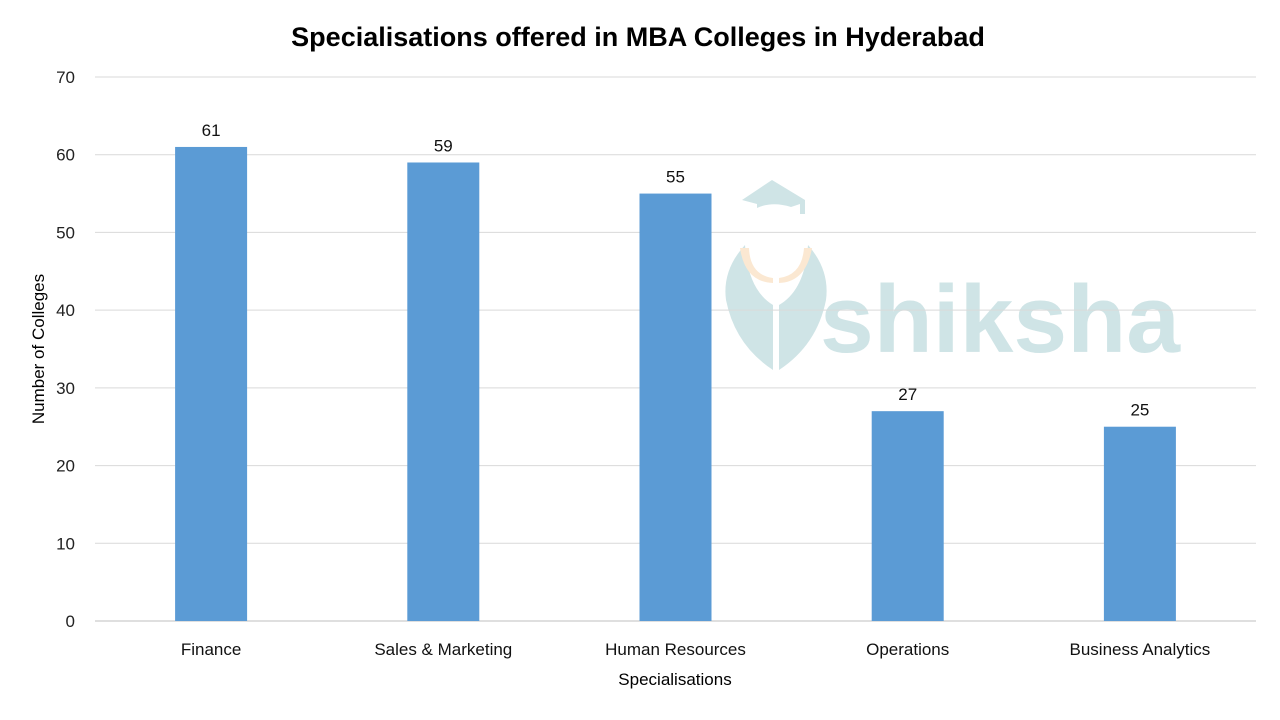 Image resolution: width=1280 pixels, height=720 pixels. I want to click on y-tick-label: 20, so click(65, 466).